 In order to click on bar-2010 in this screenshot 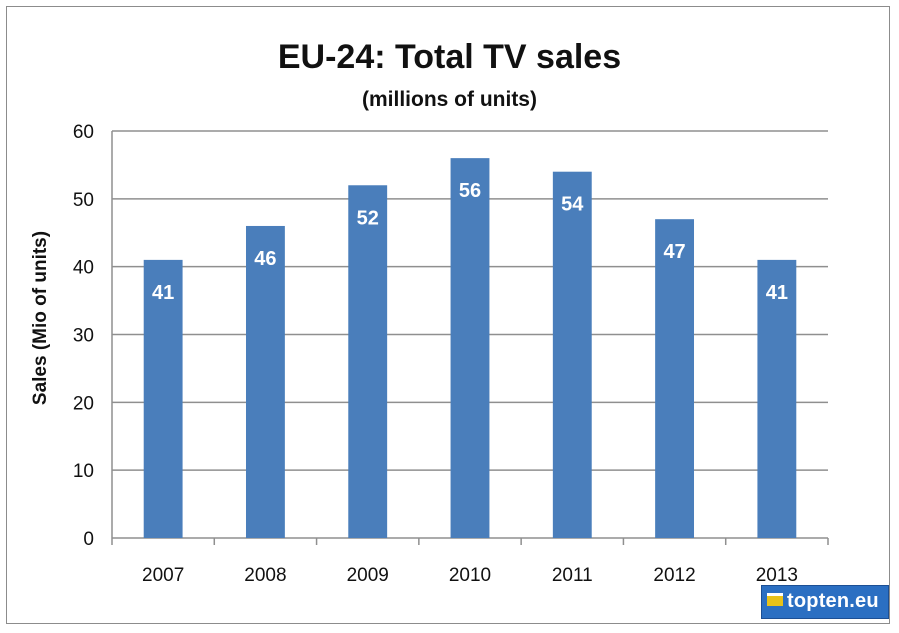, I will do `click(470, 348)`.